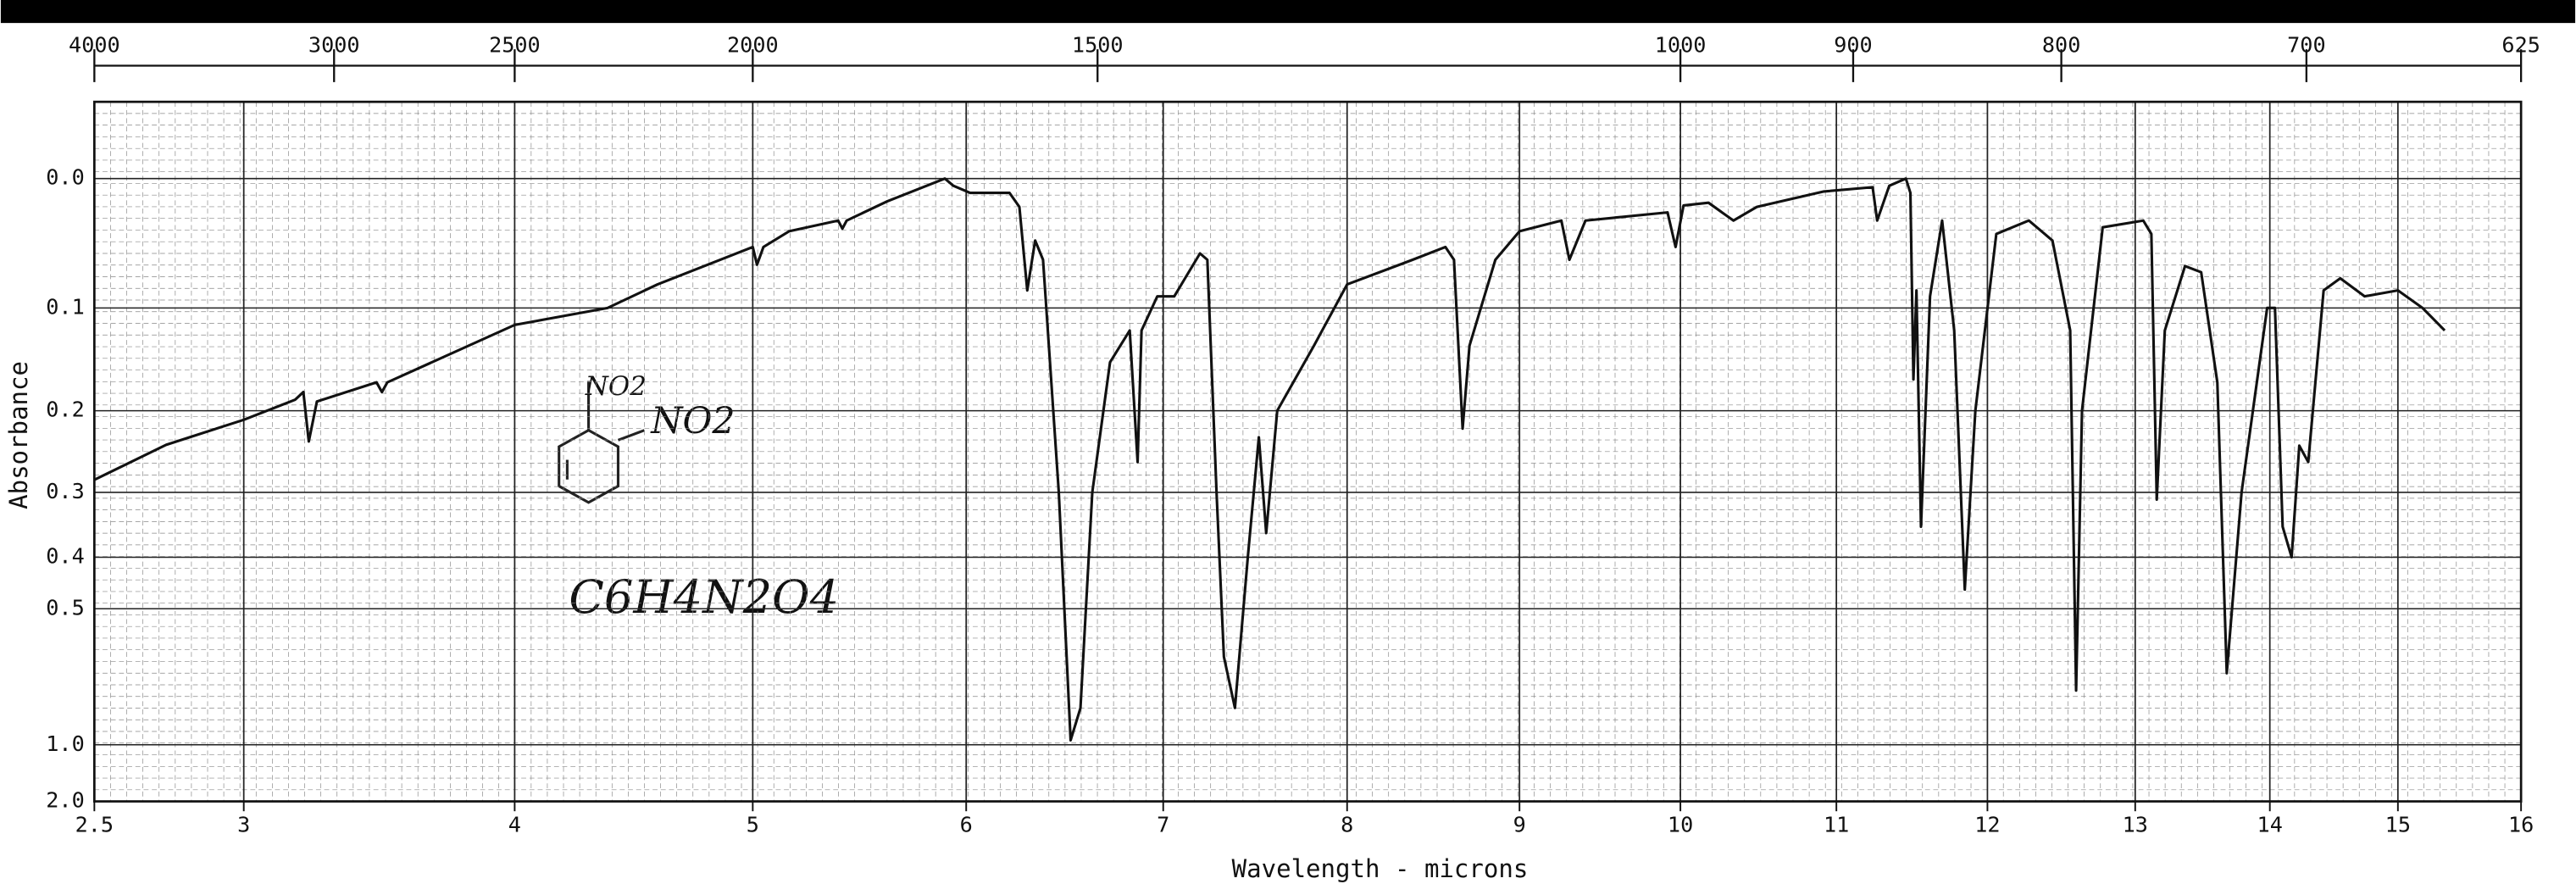 The height and width of the screenshot is (895, 2576). I want to click on x-tick-label: 13, so click(2135, 825).